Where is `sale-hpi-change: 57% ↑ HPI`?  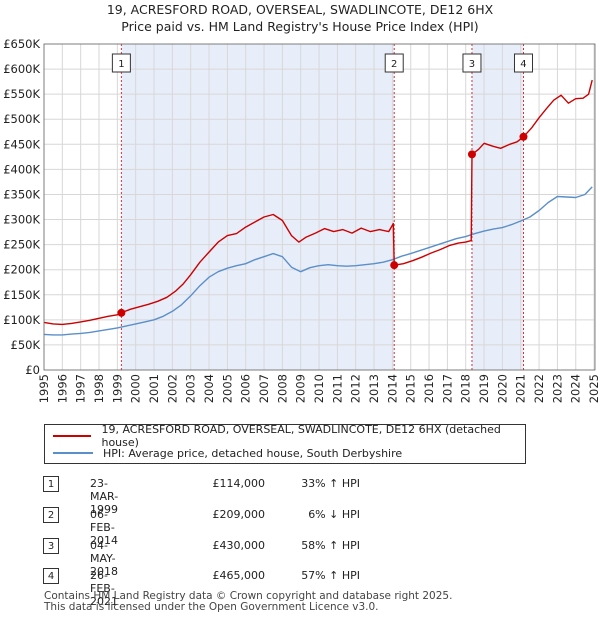
sale-hpi-change: 57% ↑ HPI is located at coordinates (330, 575).